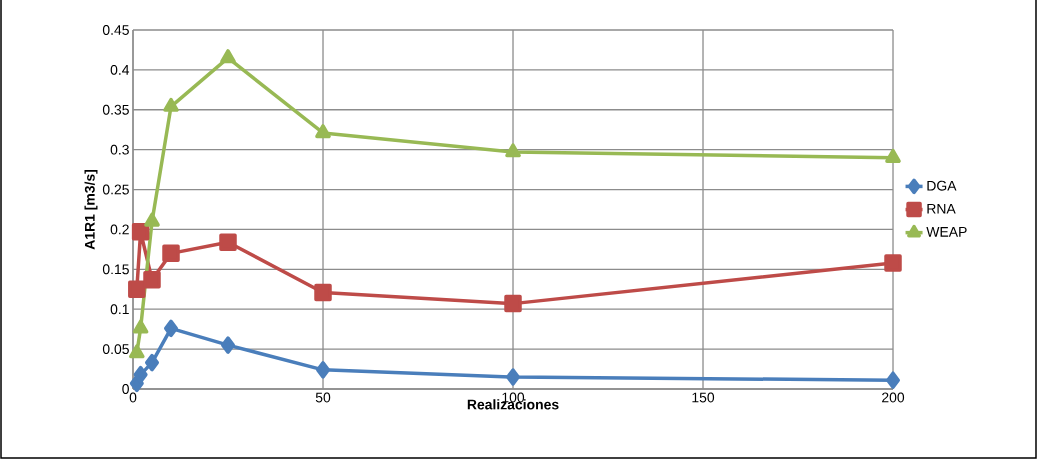  I want to click on legend-label: DGA, so click(942, 185).